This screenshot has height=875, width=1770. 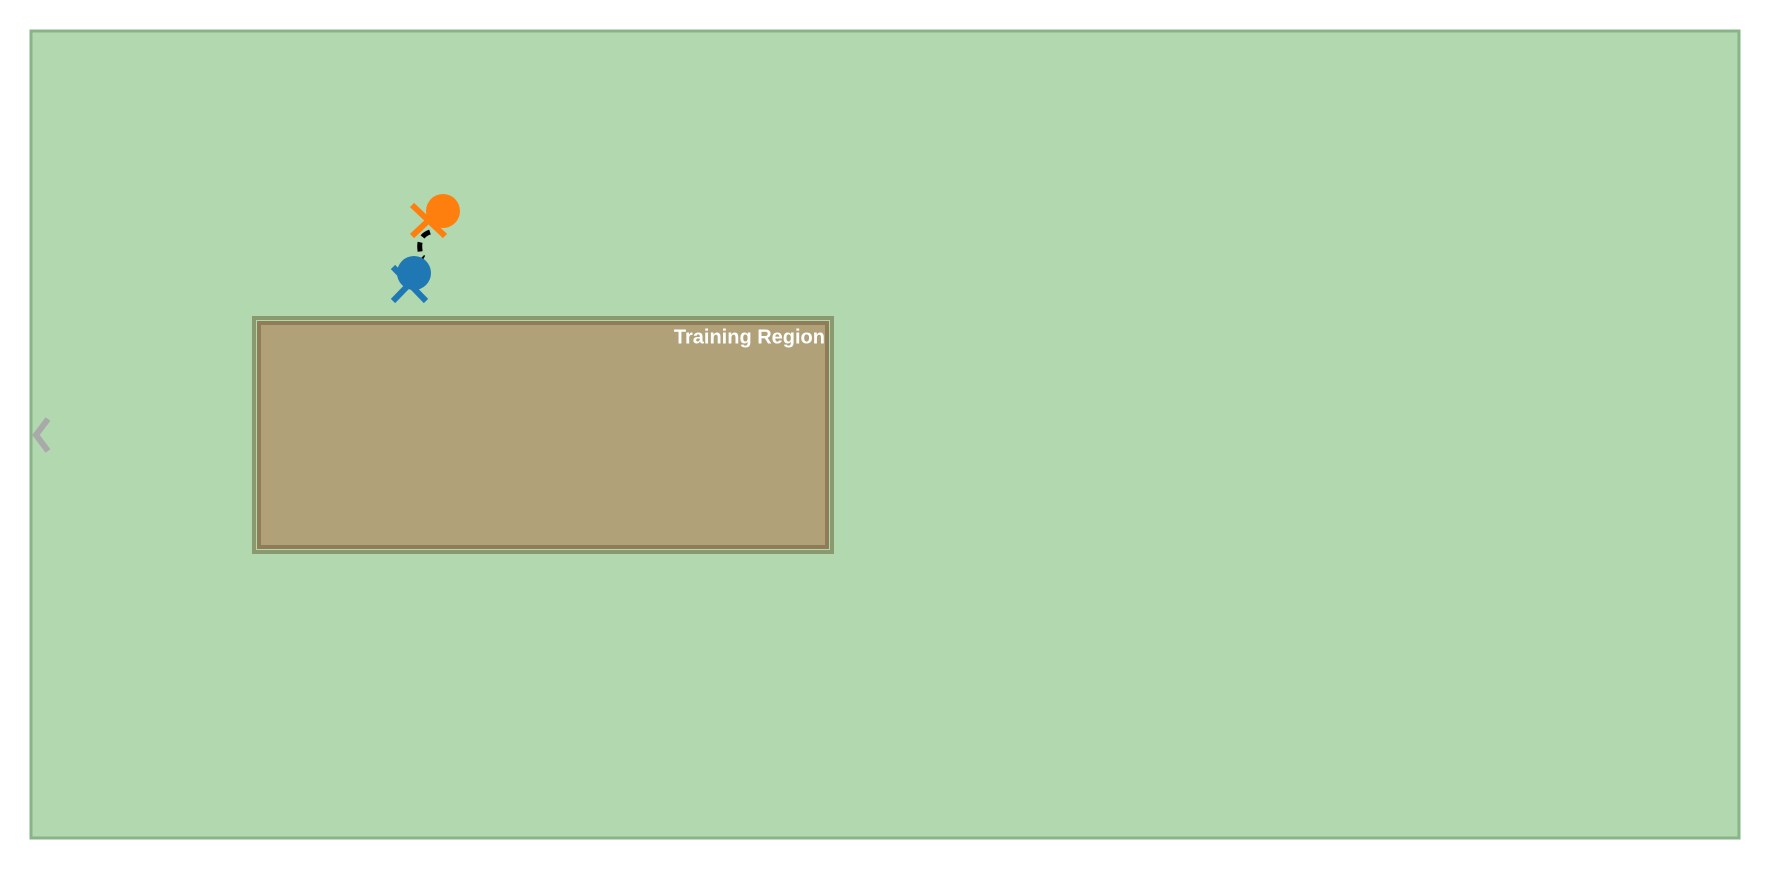 I want to click on blue-agent-dot, so click(x=414, y=273).